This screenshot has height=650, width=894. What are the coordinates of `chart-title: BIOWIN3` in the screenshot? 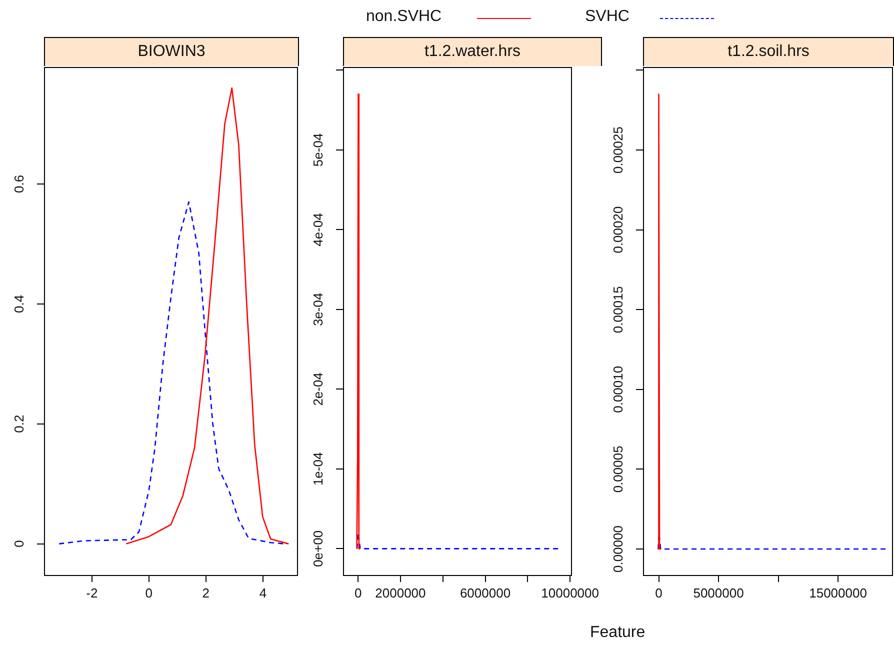 It's located at (171, 51).